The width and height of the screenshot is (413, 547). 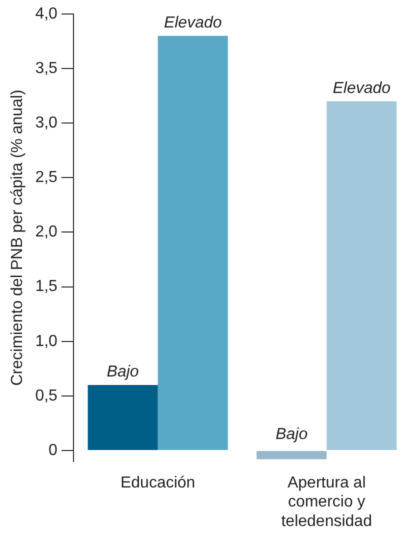 What do you see at coordinates (46, 123) in the screenshot?
I see `y-tick-label: 3,0` at bounding box center [46, 123].